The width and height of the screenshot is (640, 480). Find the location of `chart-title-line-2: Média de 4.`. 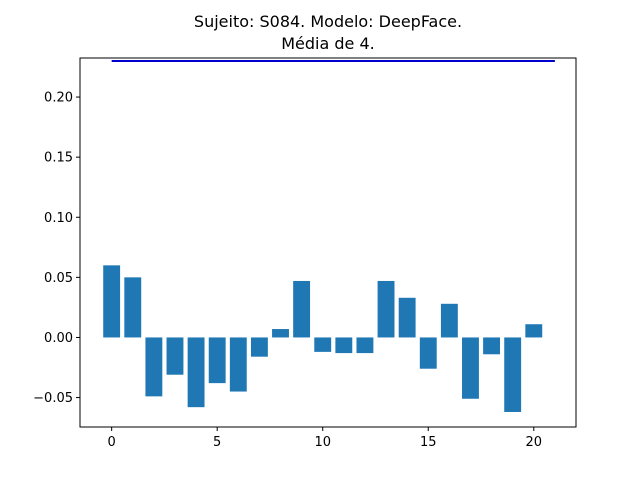

chart-title-line-2: Média de 4. is located at coordinates (328, 43).